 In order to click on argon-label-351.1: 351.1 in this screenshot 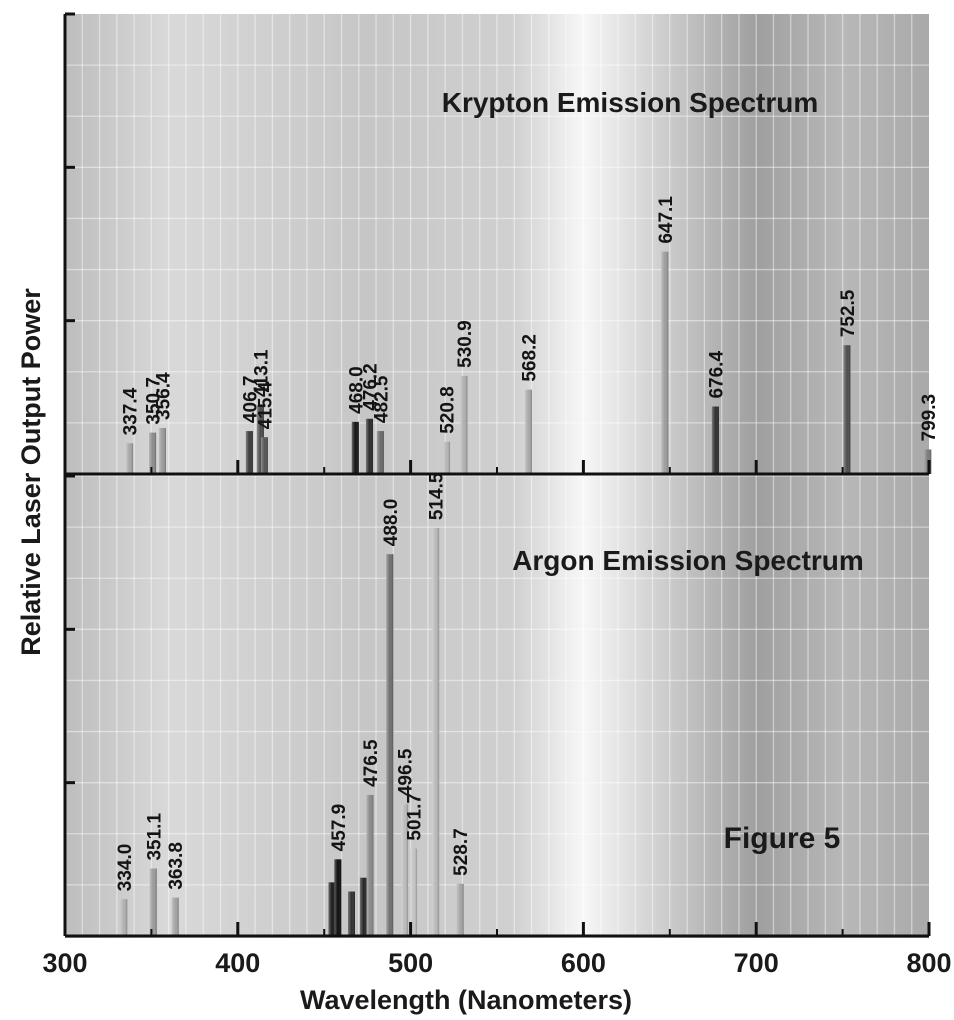, I will do `click(154, 837)`.